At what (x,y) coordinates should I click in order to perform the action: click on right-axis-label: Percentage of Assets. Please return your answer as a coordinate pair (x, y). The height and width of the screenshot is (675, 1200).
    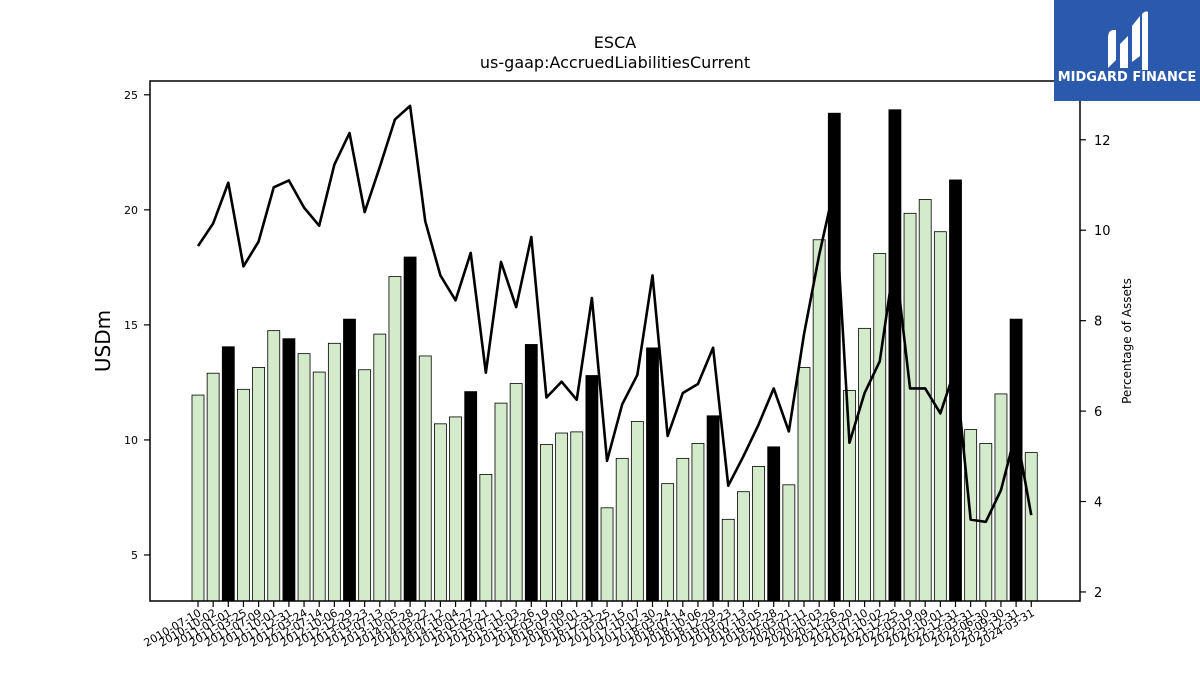
    Looking at the image, I should click on (1127, 341).